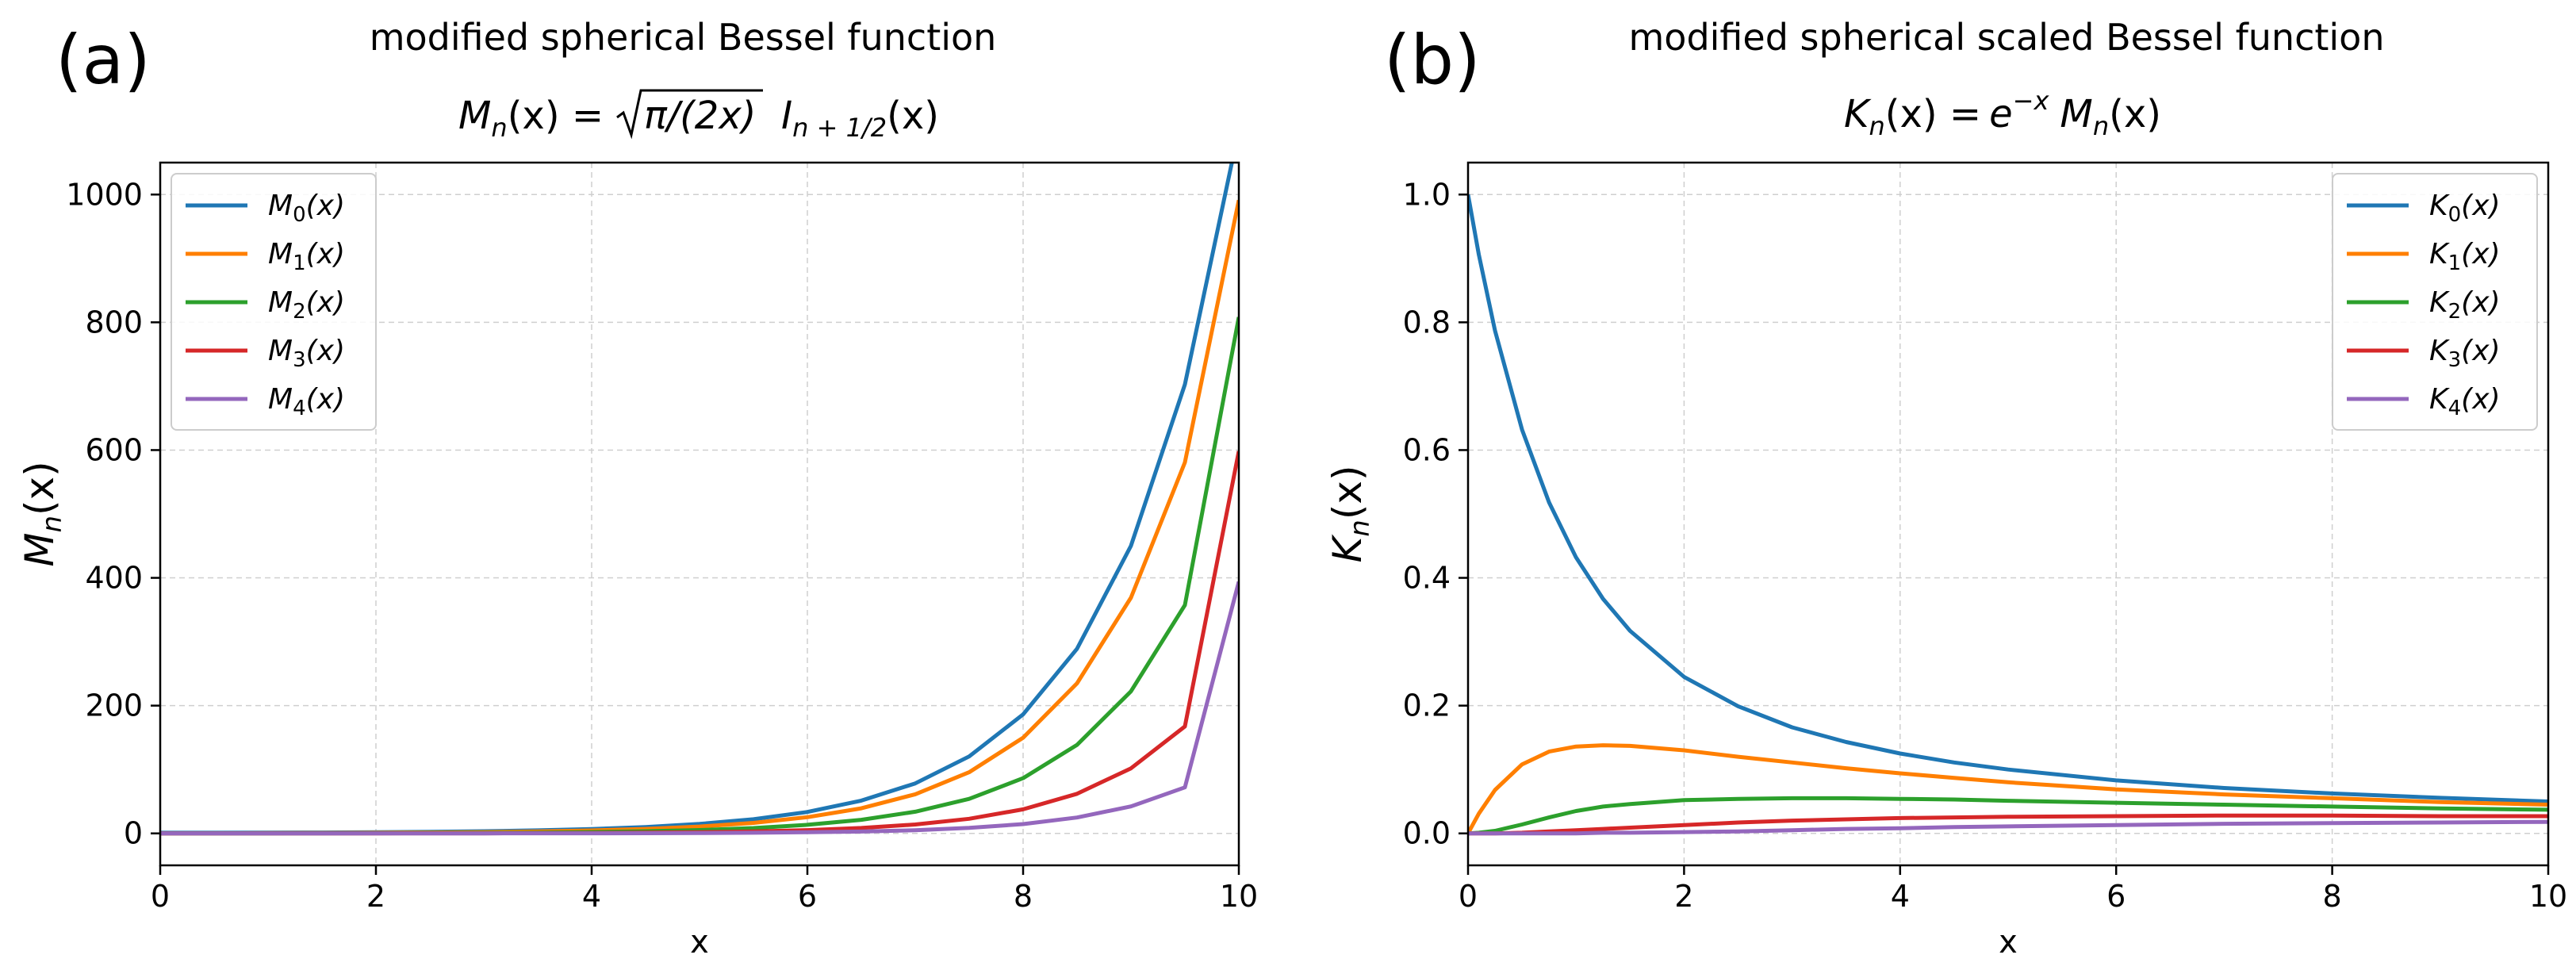 The height and width of the screenshot is (974, 2576). What do you see at coordinates (2032, 101) in the screenshot?
I see `formula-b-exp-sup: −x` at bounding box center [2032, 101].